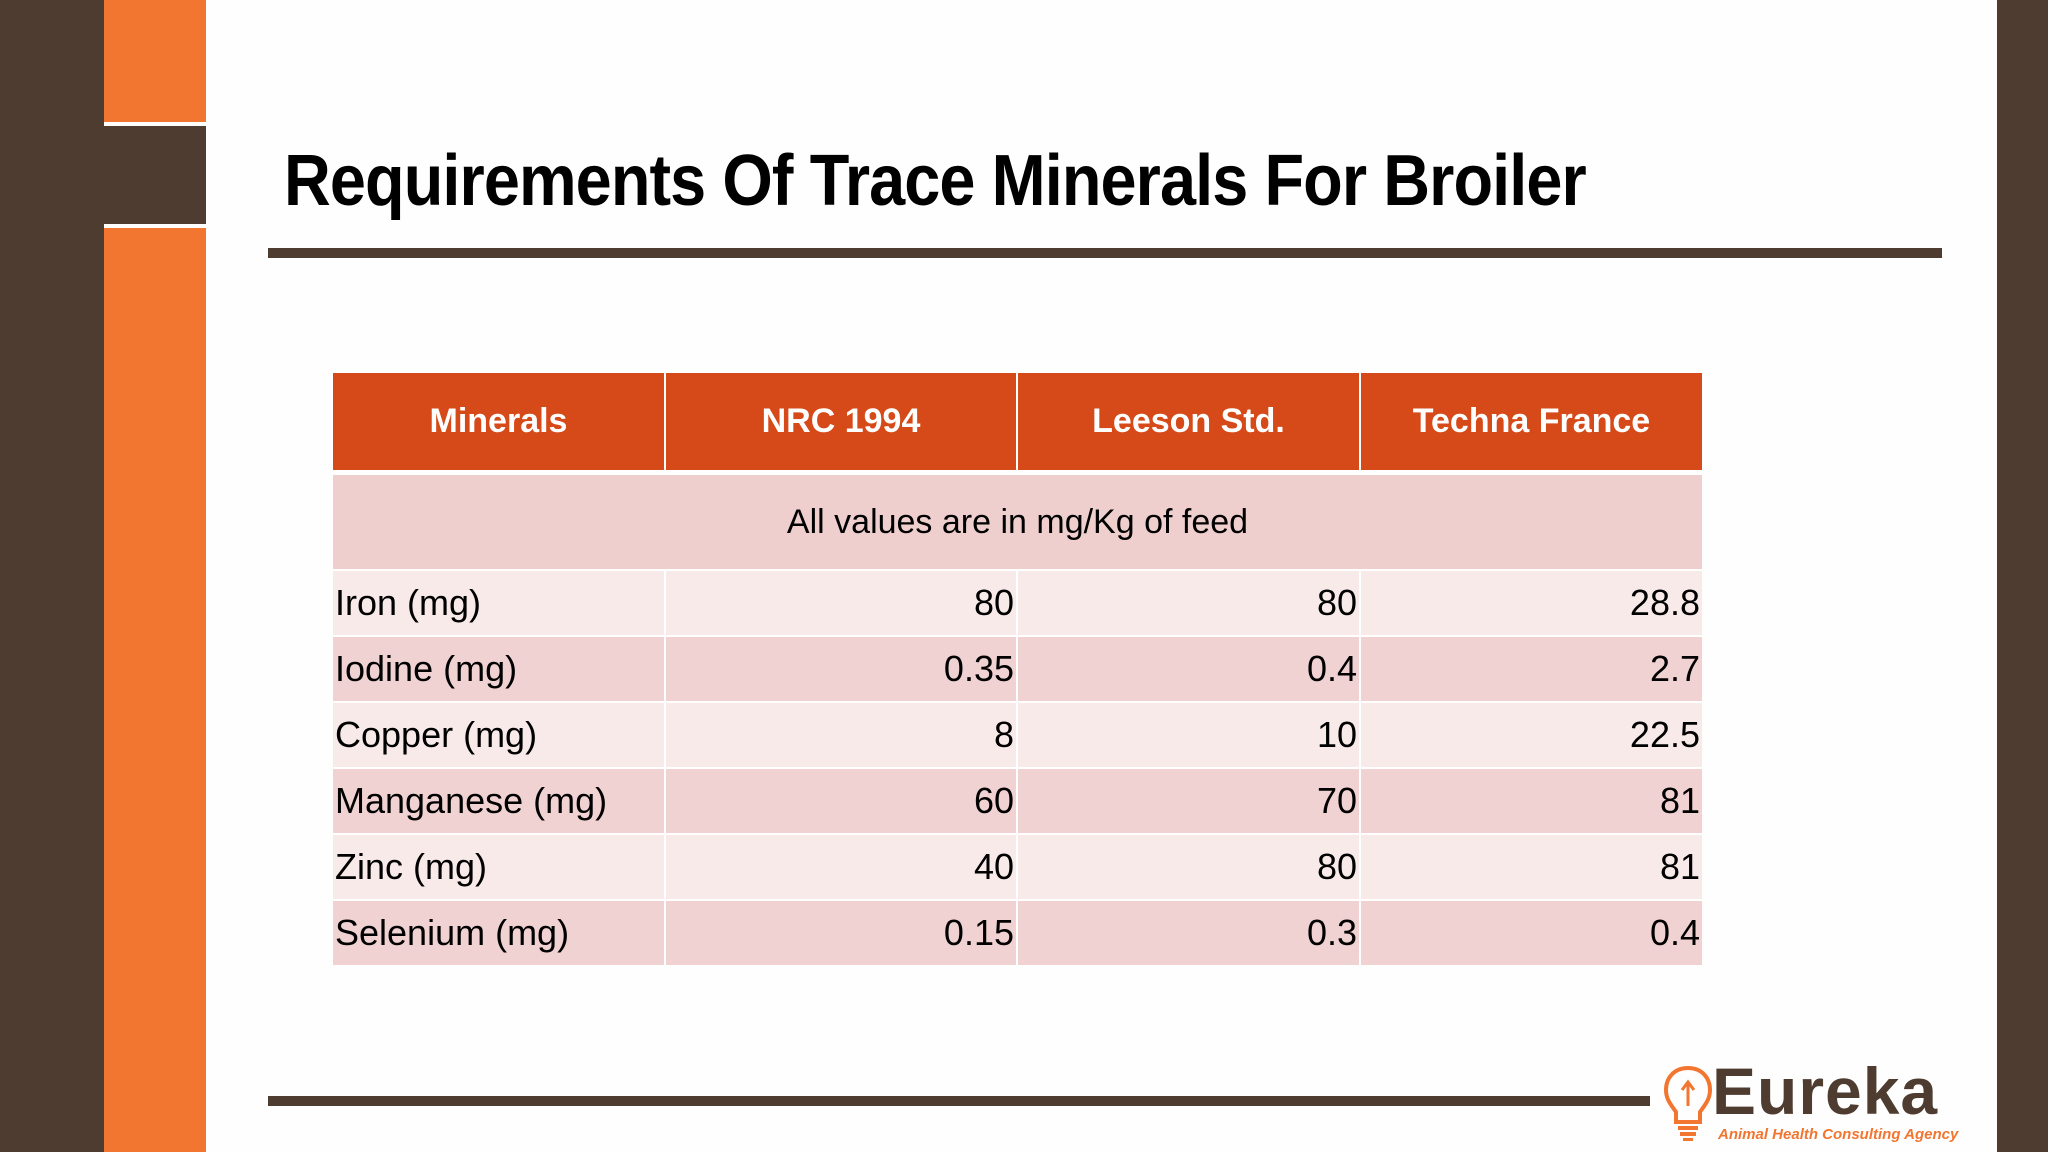  What do you see at coordinates (1531, 670) in the screenshot?
I see `techna-value: 2.7` at bounding box center [1531, 670].